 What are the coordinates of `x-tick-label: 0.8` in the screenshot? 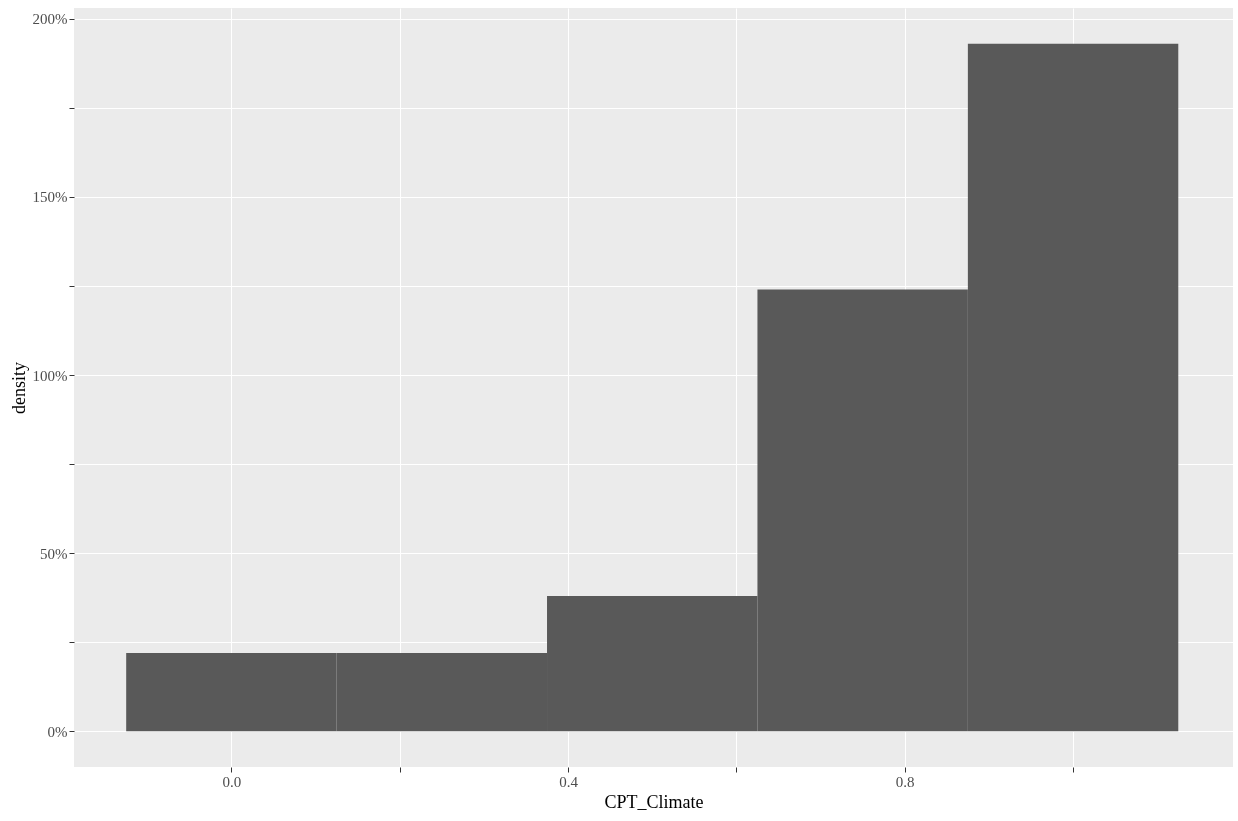 It's located at (905, 781).